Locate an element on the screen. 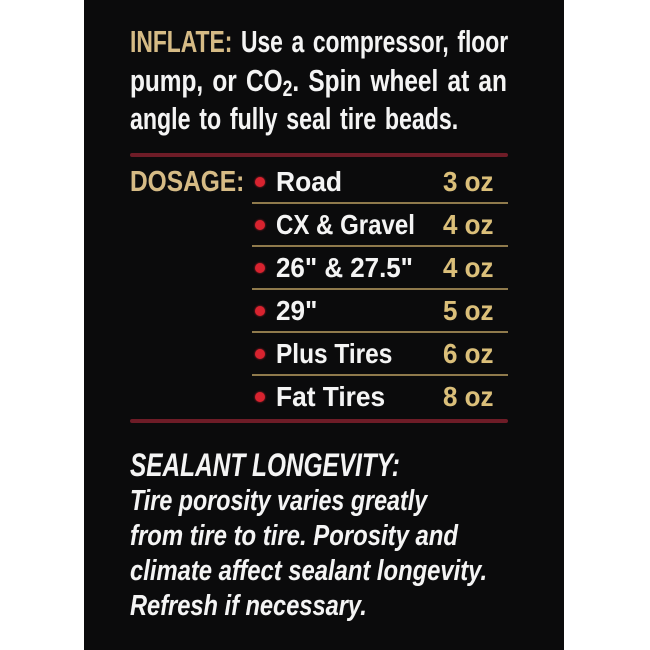  longevity-line-1: Tire porosity varies greatly is located at coordinates (279, 501).